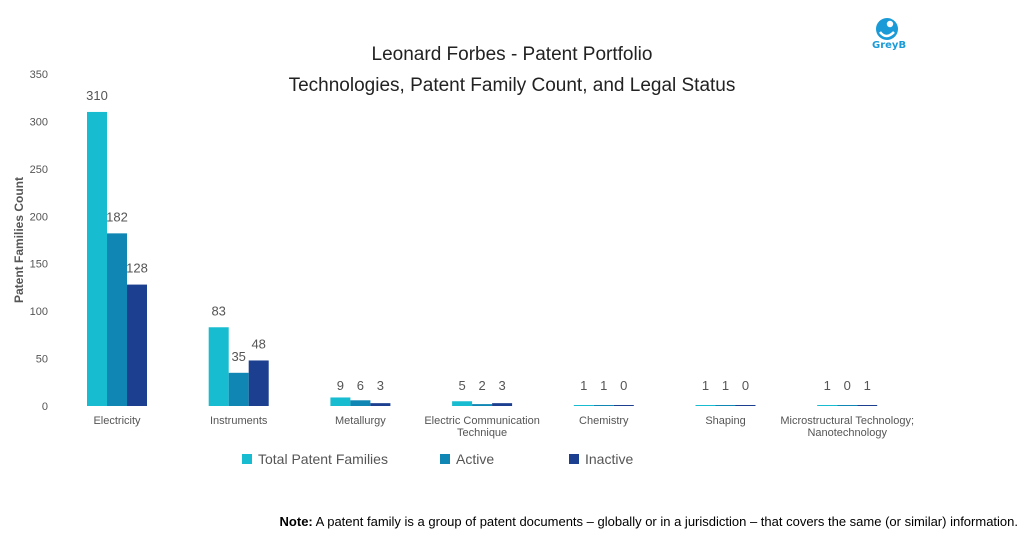  I want to click on chart-title: Leonard Forbes - Patent Portfolio, so click(512, 54).